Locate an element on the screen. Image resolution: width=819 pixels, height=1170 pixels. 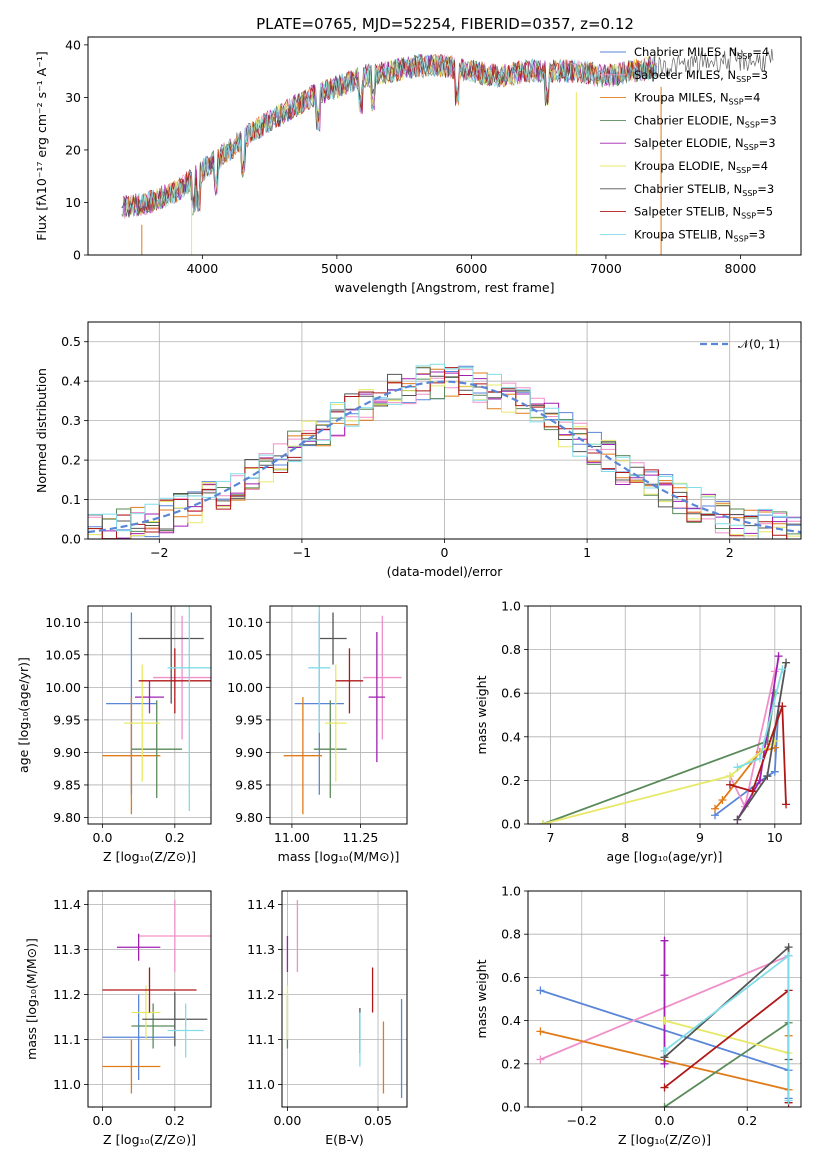
x-tick-label: 0.2 is located at coordinates (747, 1120).